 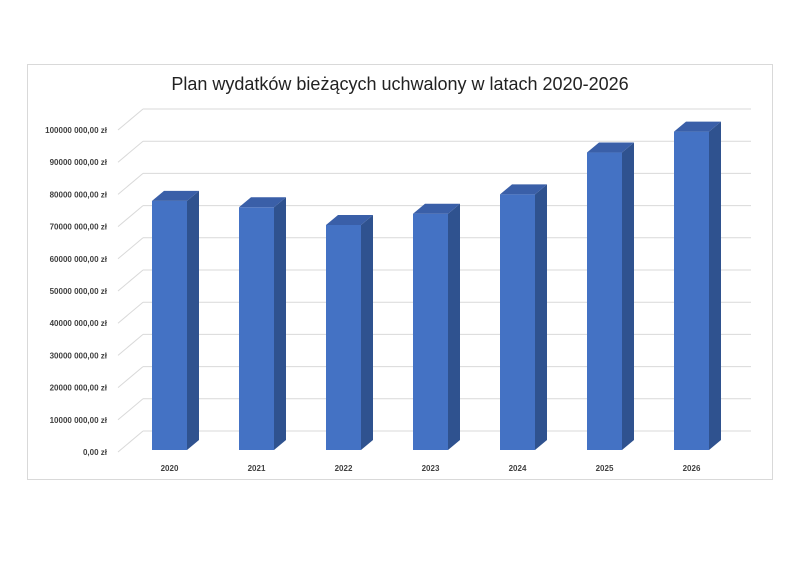 I want to click on y-tick-label: 10000 000,00 zł, so click(x=79, y=420).